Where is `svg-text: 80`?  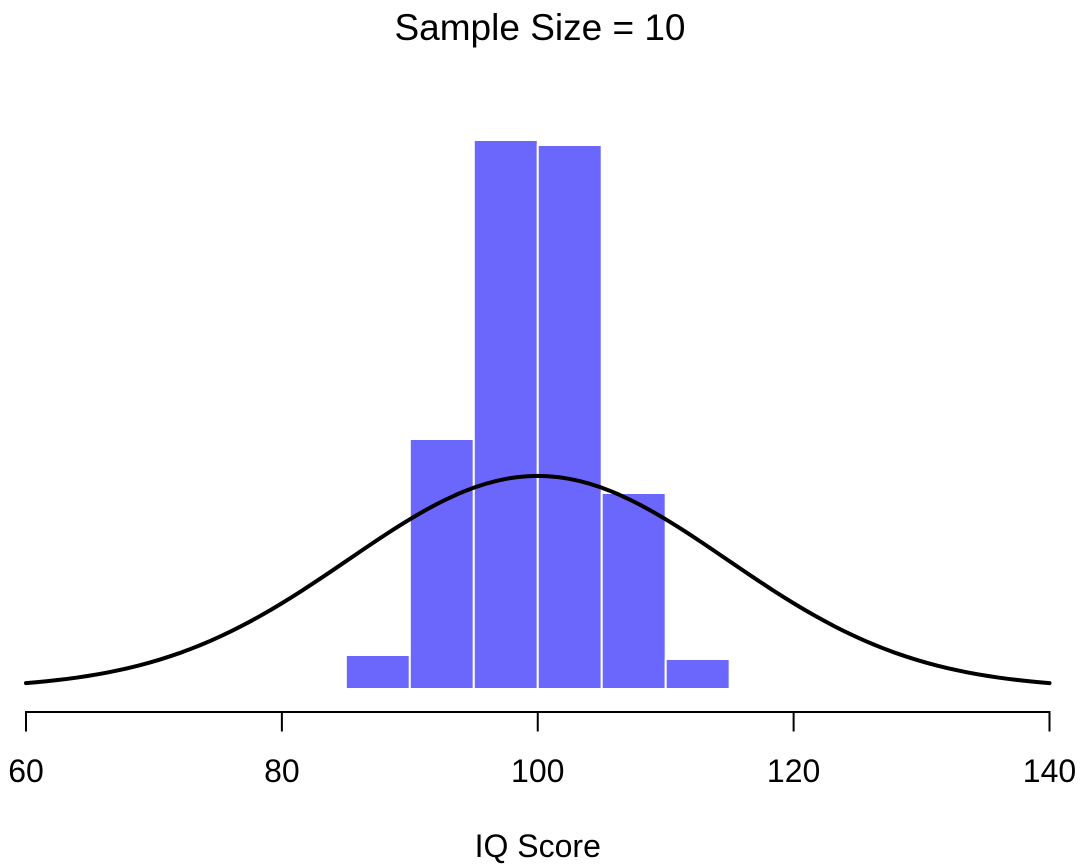 svg-text: 80 is located at coordinates (282, 771).